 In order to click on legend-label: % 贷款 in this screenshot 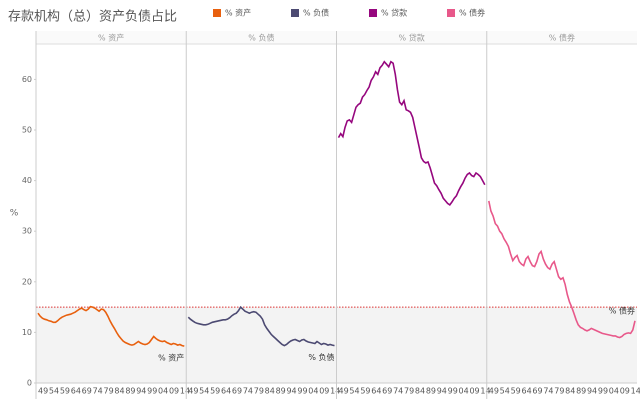, I will do `click(394, 13)`.